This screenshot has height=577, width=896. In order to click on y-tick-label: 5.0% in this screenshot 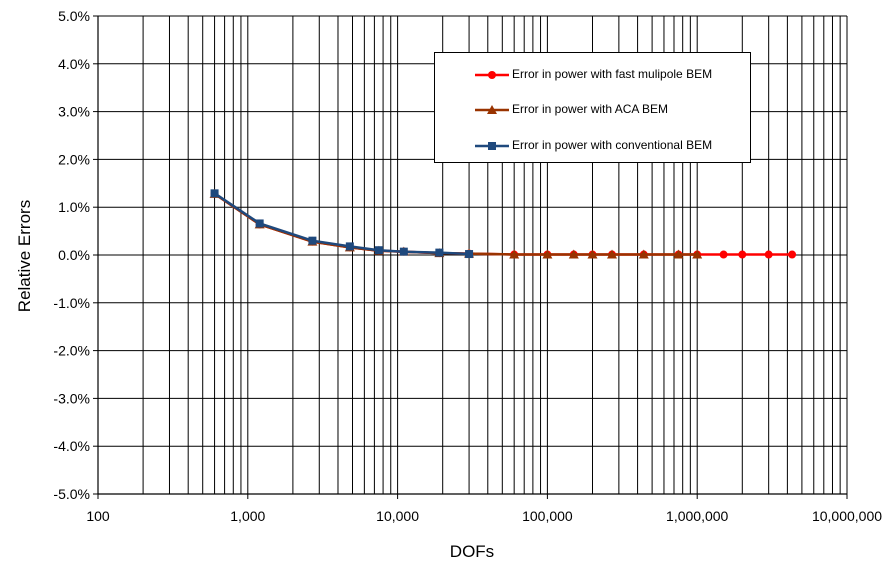, I will do `click(74, 16)`.